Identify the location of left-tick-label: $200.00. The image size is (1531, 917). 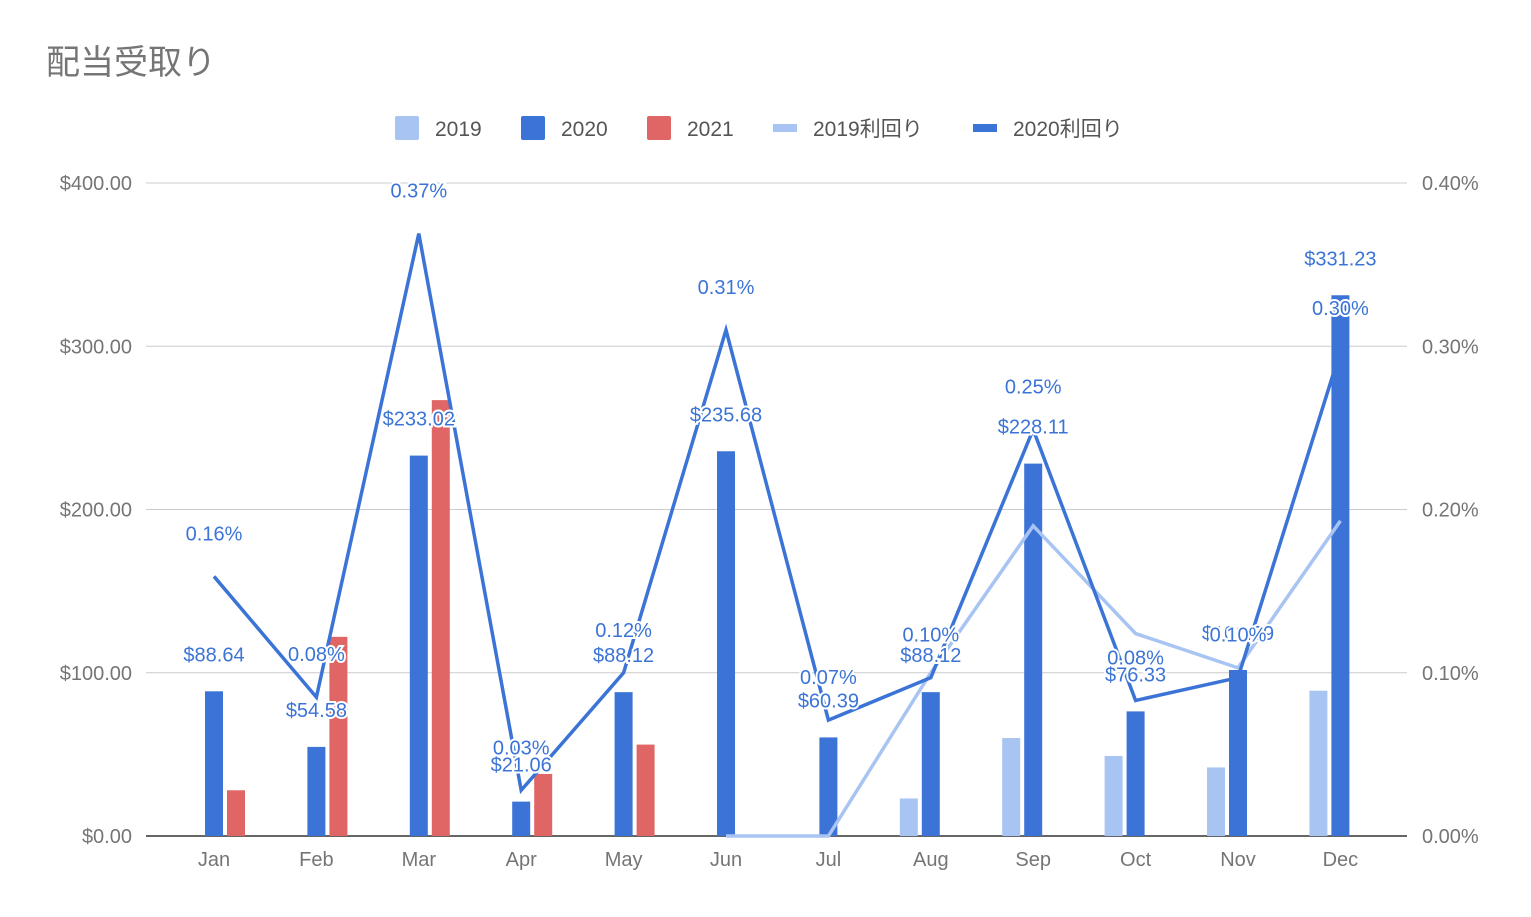
(96, 511).